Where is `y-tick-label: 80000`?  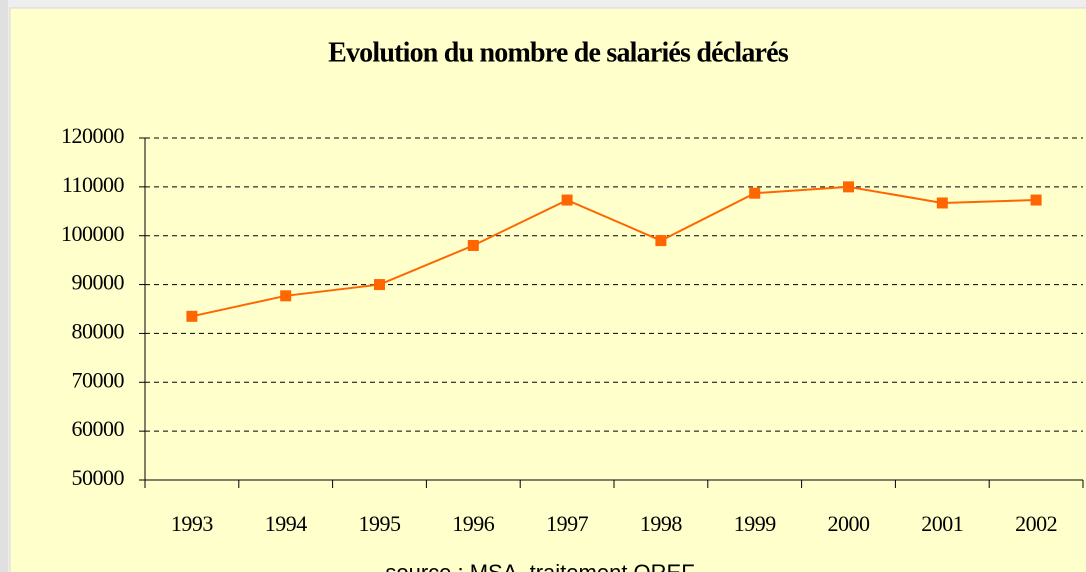 y-tick-label: 80000 is located at coordinates (98, 330).